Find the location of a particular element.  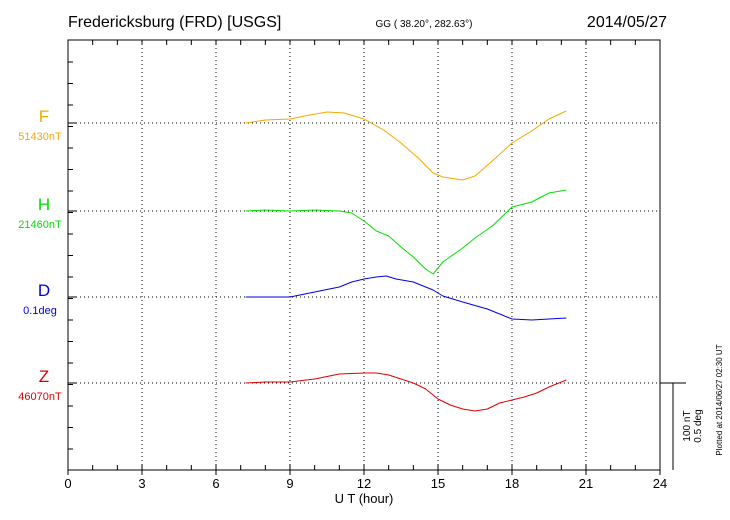

series-f-name: F is located at coordinates (44, 116).